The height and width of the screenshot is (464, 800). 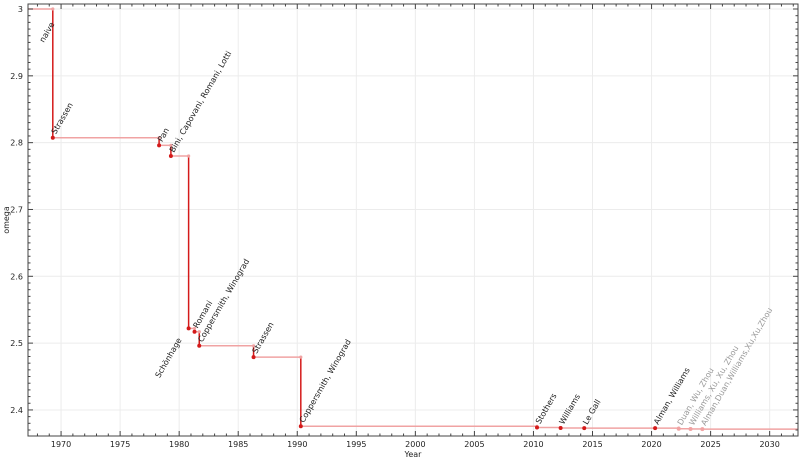 What do you see at coordinates (16, 276) in the screenshot?
I see `y-tick-label: 2.6` at bounding box center [16, 276].